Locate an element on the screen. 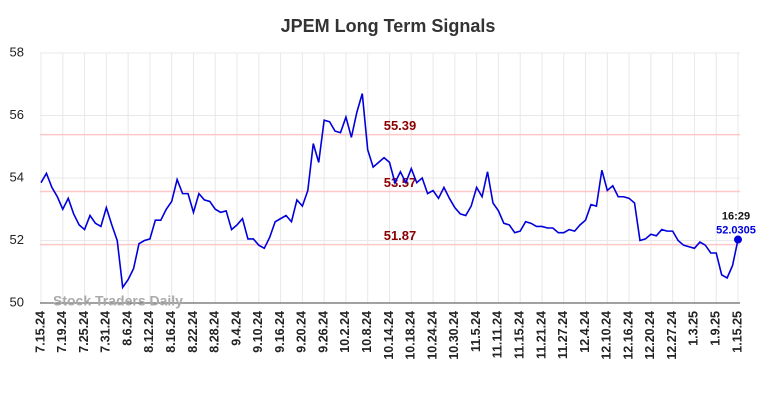 This screenshot has width=784, height=398. signal-label: 51.87 is located at coordinates (400, 235).